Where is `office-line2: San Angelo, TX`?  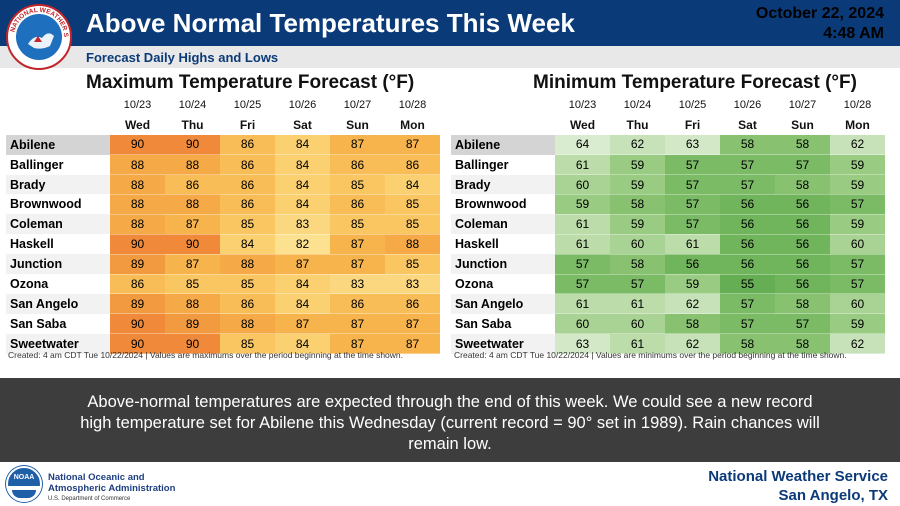
office-line2: San Angelo, TX is located at coordinates (833, 495).